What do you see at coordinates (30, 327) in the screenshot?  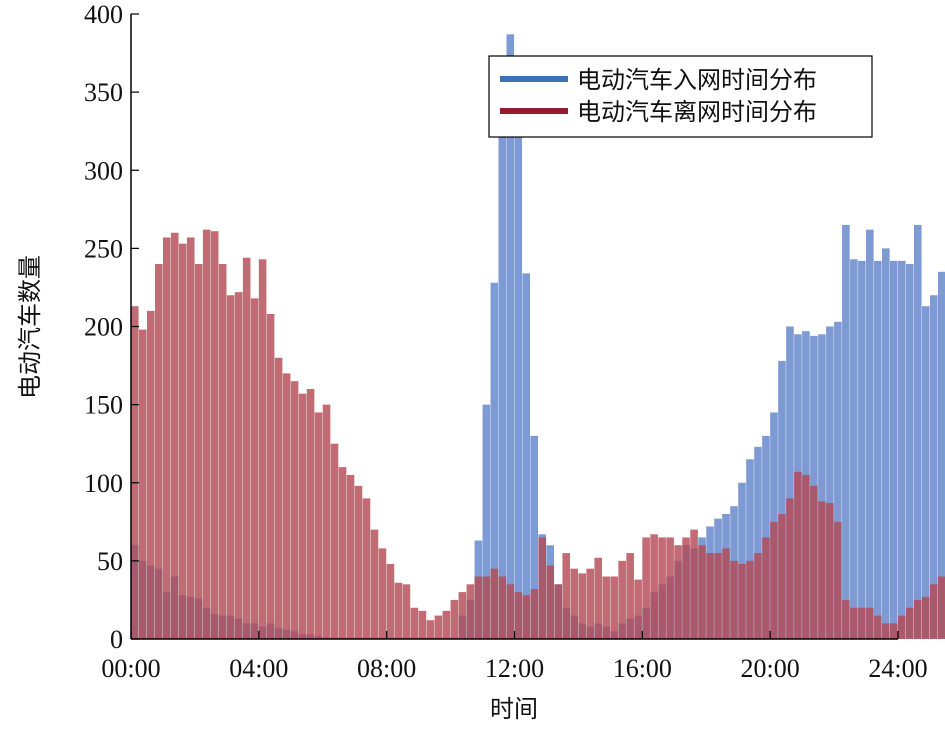 I see `y-axis-title: 电动汽车数量` at bounding box center [30, 327].